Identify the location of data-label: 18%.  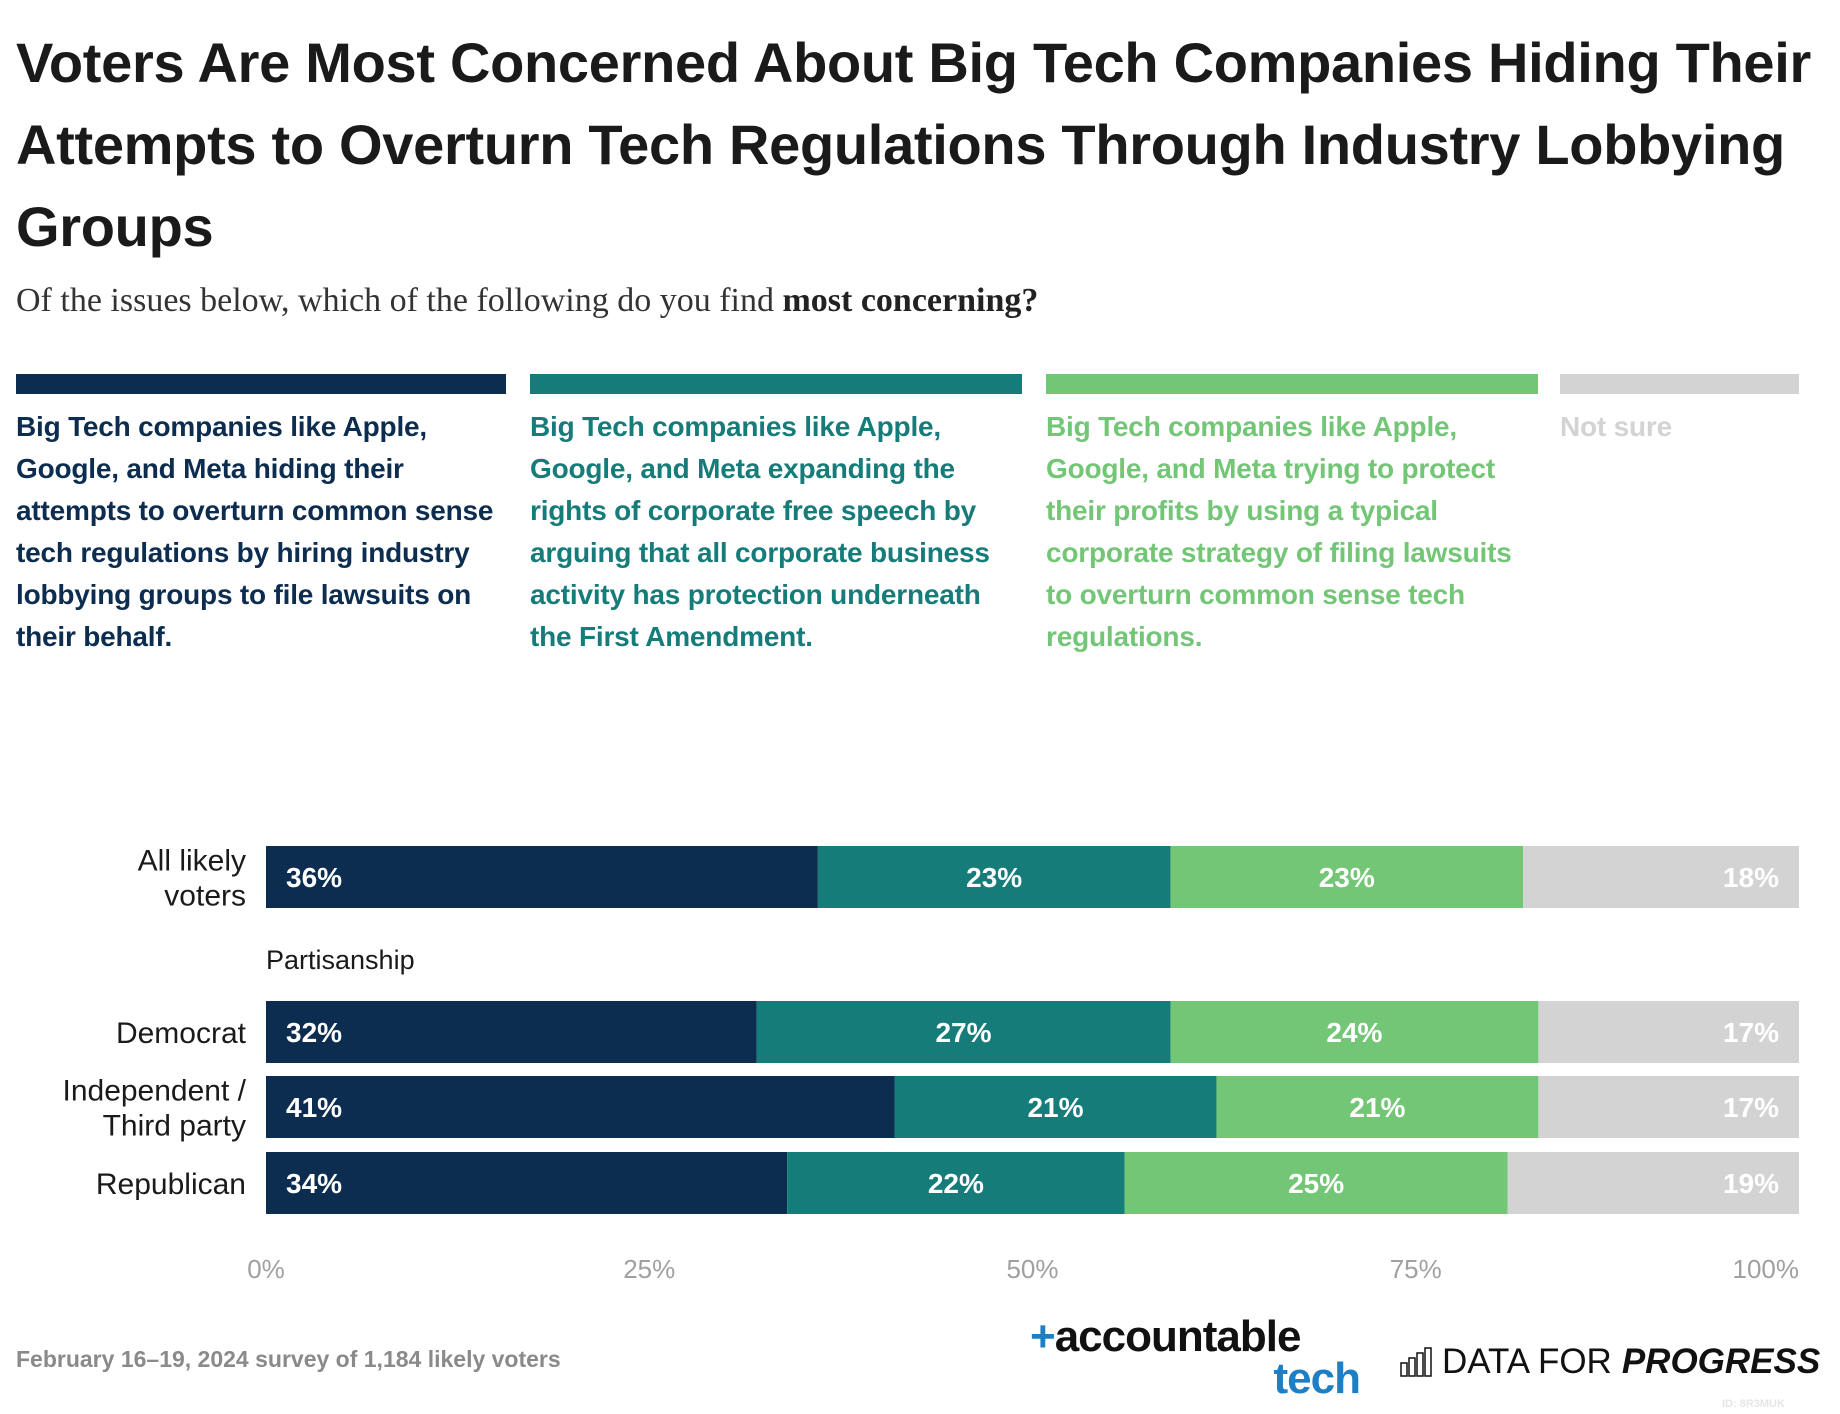
(1751, 877).